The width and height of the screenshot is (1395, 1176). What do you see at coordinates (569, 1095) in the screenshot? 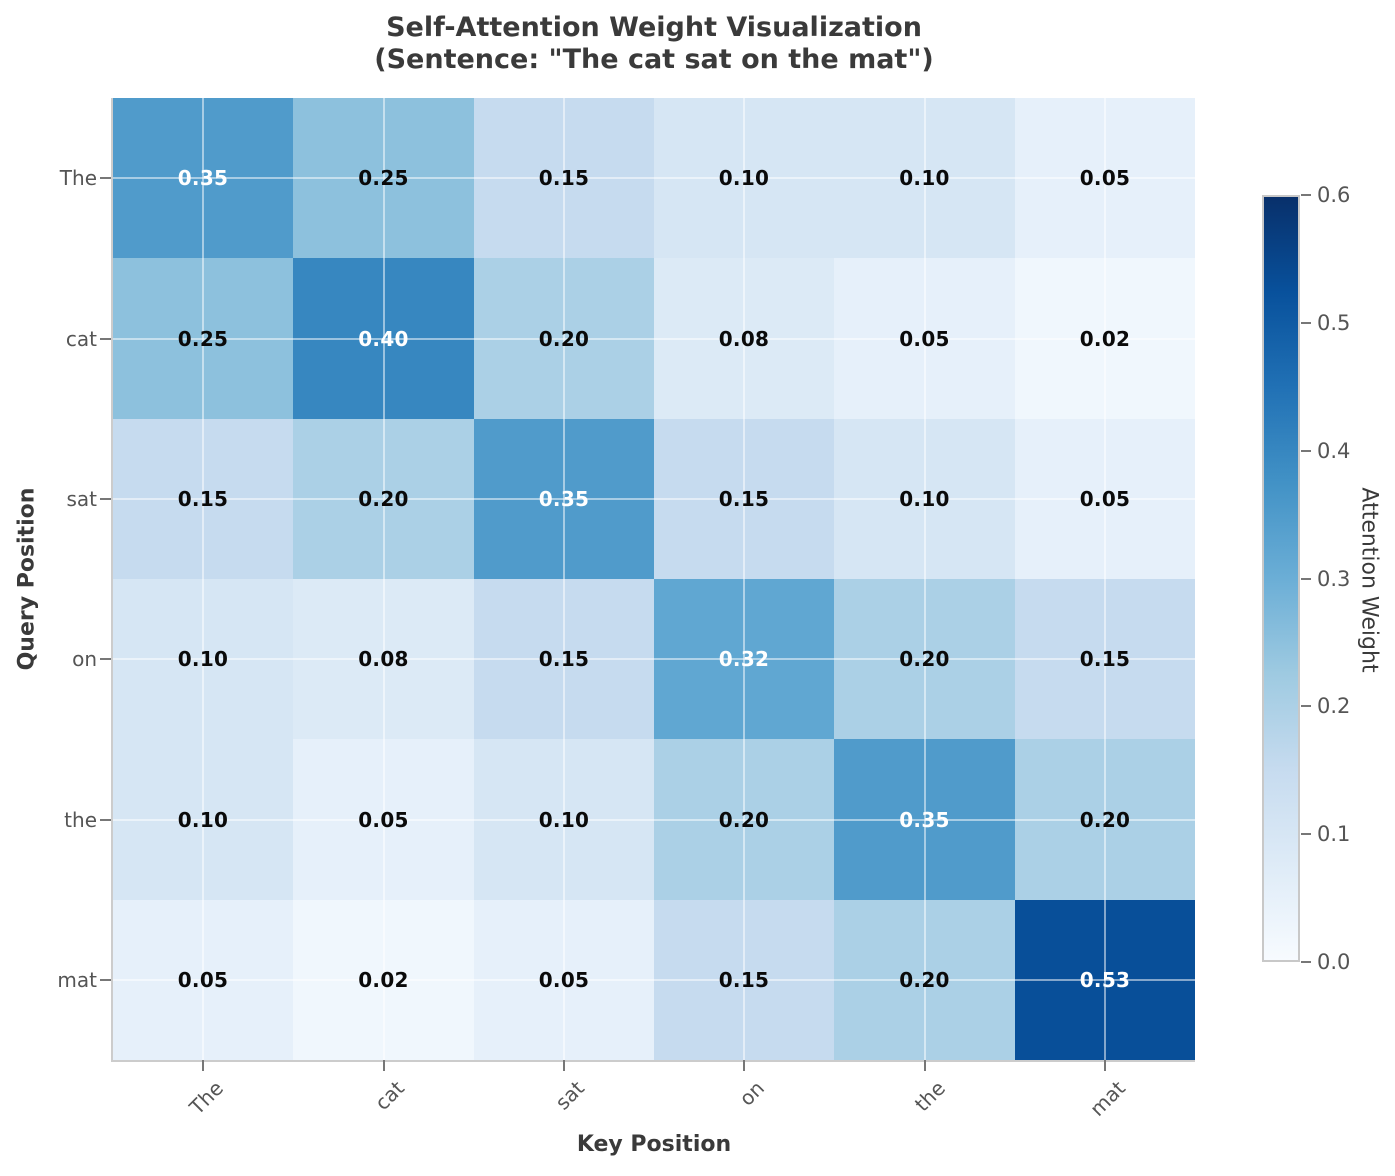
I see `x-tick-label: sat` at bounding box center [569, 1095].